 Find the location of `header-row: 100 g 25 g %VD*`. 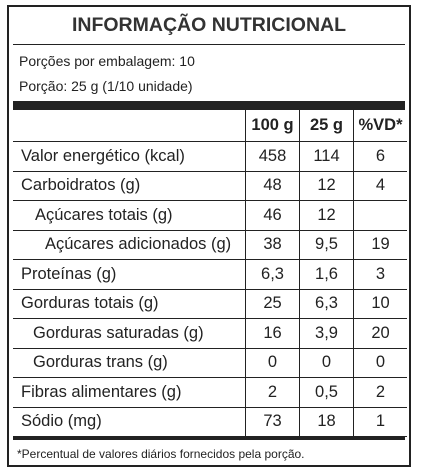

header-row: 100 g 25 g %VD* is located at coordinates (210, 126).